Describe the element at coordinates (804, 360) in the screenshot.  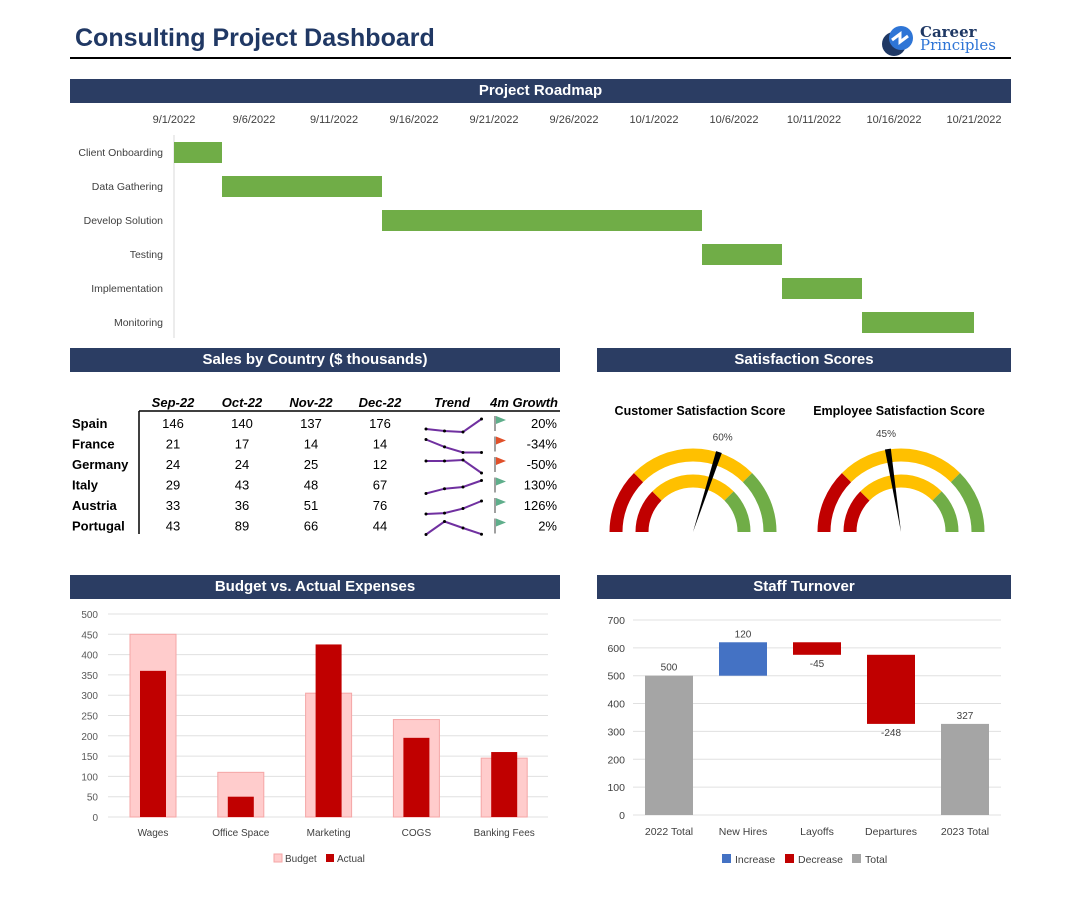
I see `section-header-satisfaction: Satisfaction Scores` at that location.